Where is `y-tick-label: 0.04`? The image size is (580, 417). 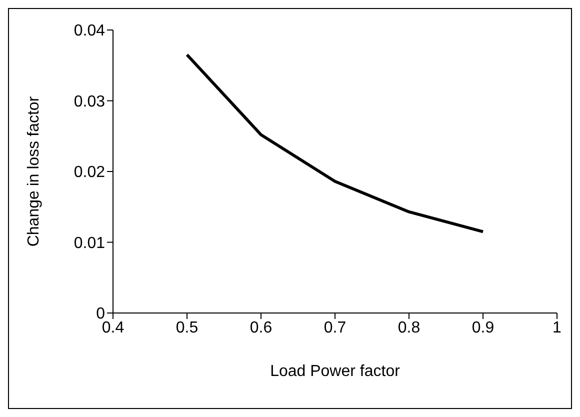
y-tick-label: 0.04 is located at coordinates (90, 31).